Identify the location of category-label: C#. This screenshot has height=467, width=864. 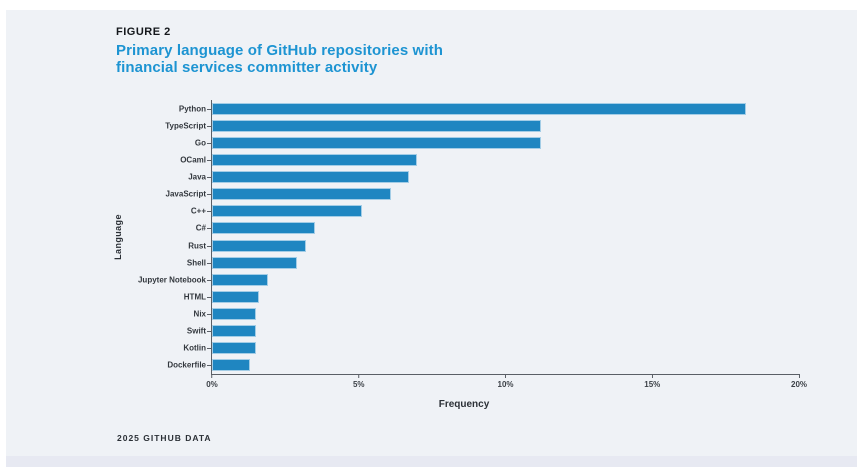
(200, 228).